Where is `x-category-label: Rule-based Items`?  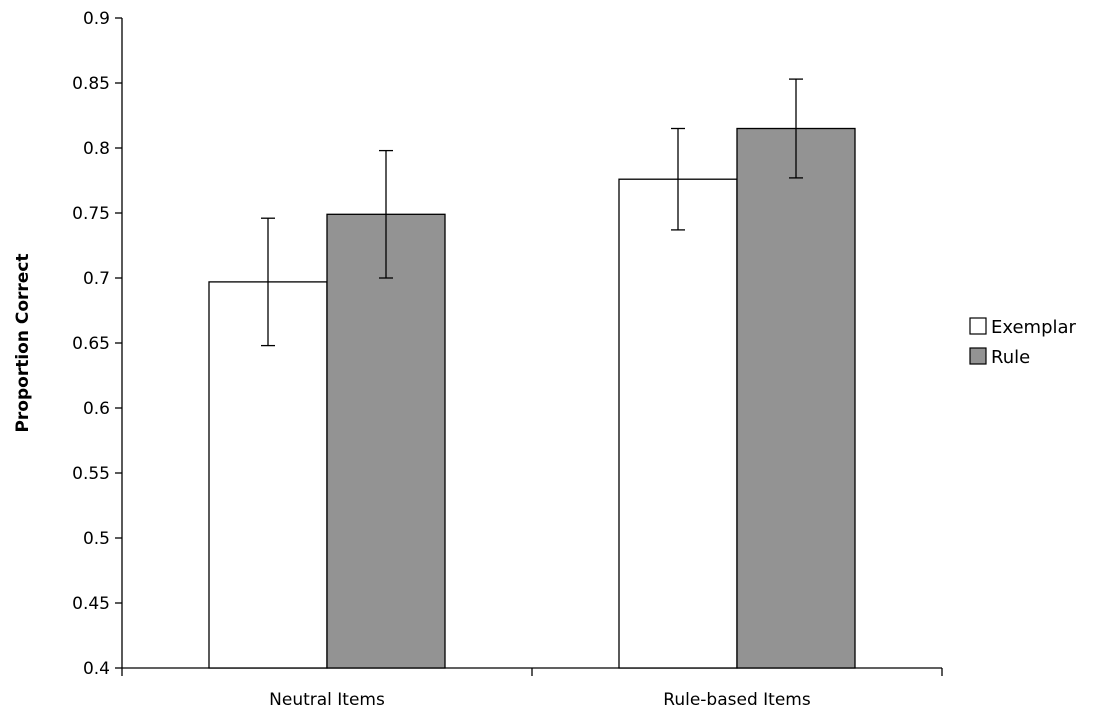 x-category-label: Rule-based Items is located at coordinates (737, 700).